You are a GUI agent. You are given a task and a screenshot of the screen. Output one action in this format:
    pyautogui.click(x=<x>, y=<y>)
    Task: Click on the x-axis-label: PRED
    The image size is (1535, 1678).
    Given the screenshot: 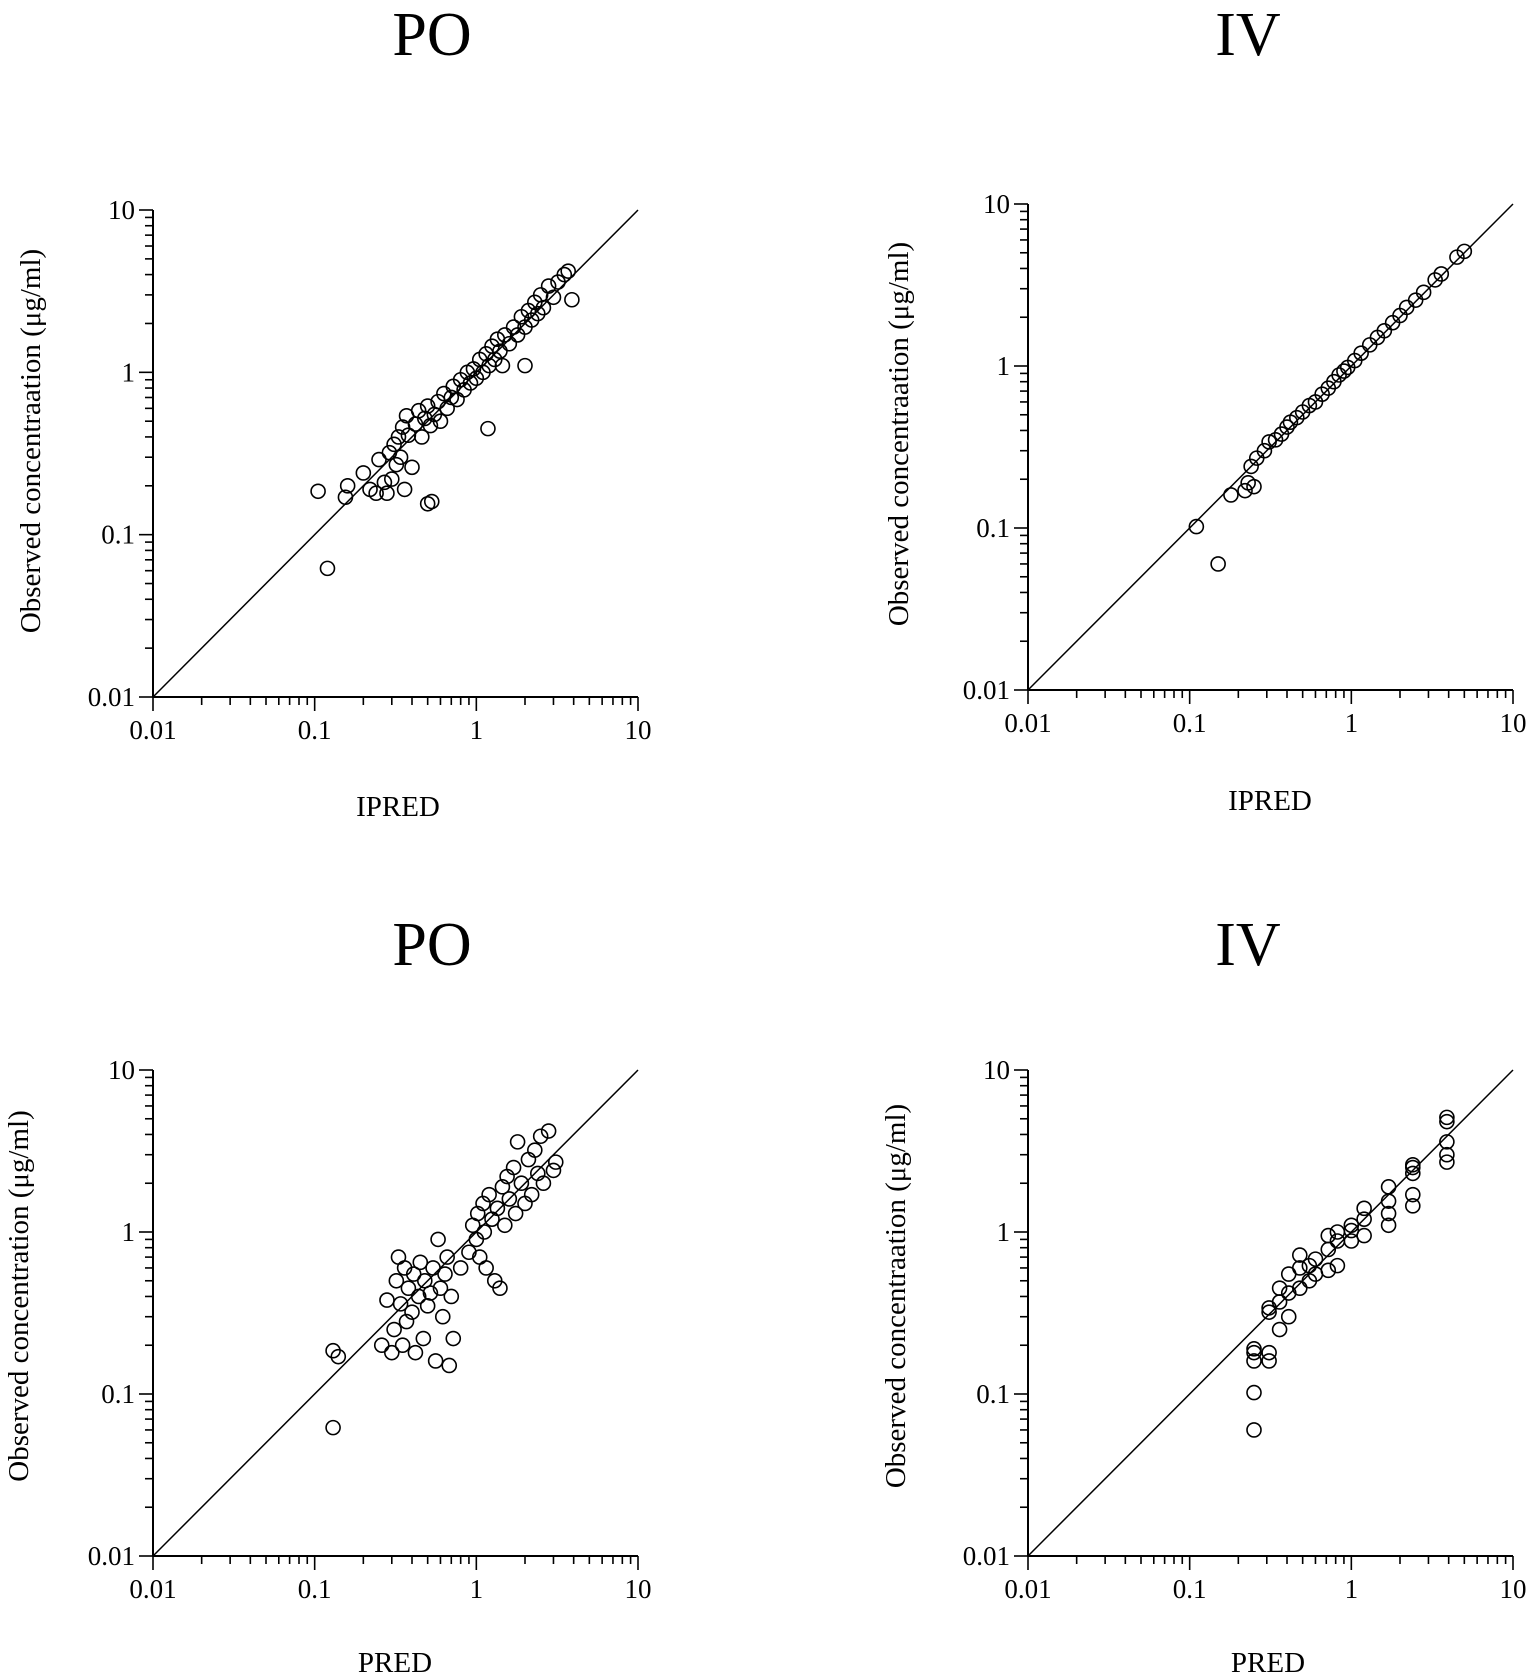 What is the action you would take?
    pyautogui.click(x=395, y=1662)
    